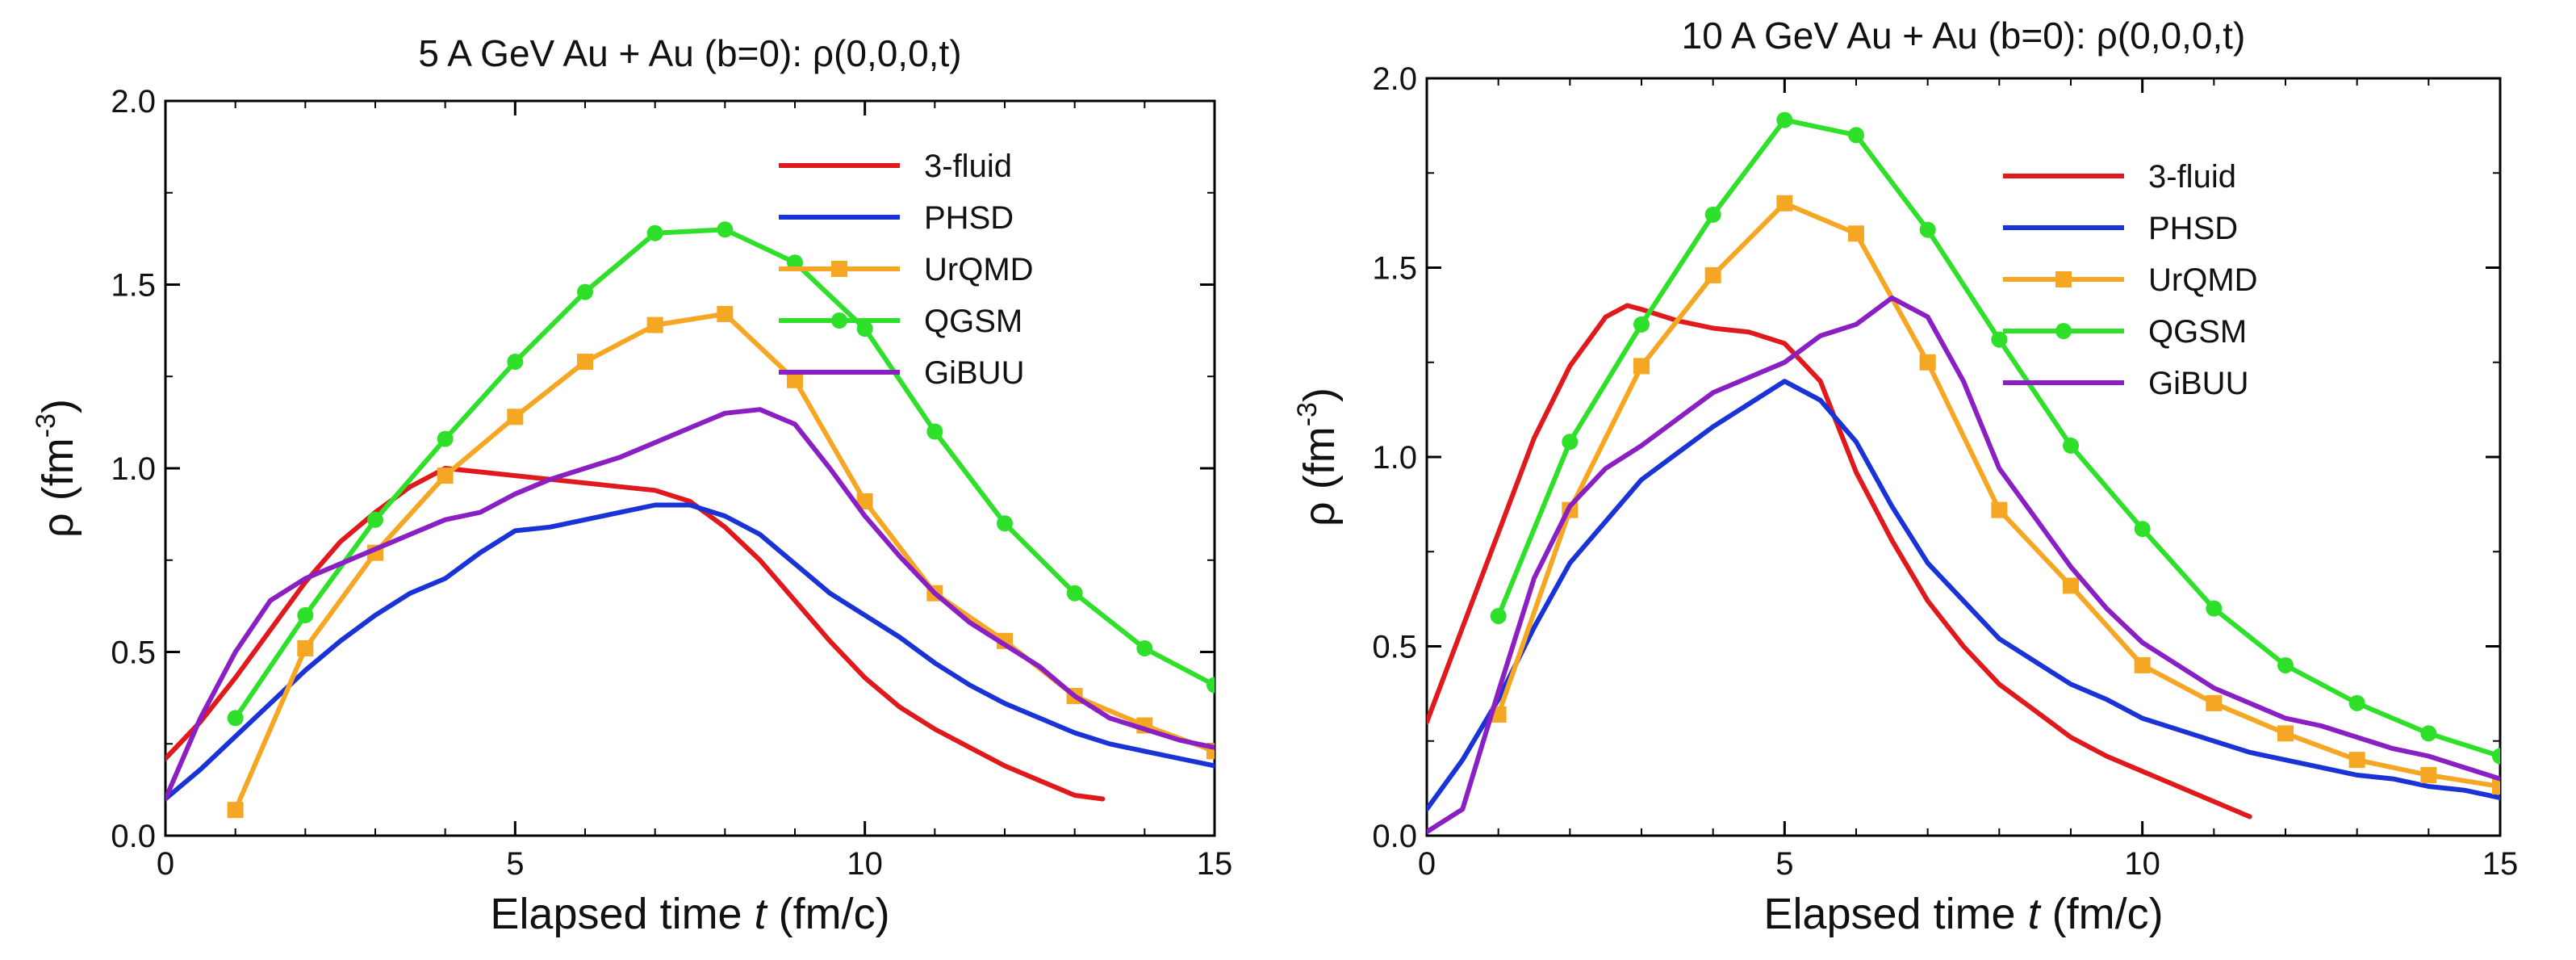 This screenshot has width=2576, height=960. What do you see at coordinates (635, 634) in the screenshot?
I see `series-line-3-fluid` at bounding box center [635, 634].